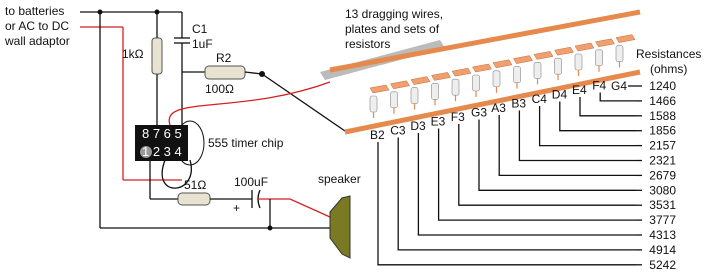  Describe the element at coordinates (367, 44) in the screenshot. I see `label: resistors` at that location.